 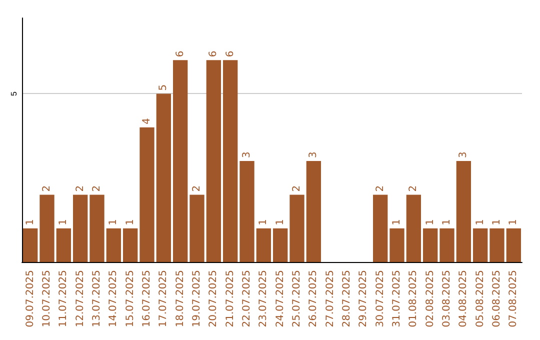 I want to click on x-tick-label: 16.07.2025, so click(x=147, y=299).